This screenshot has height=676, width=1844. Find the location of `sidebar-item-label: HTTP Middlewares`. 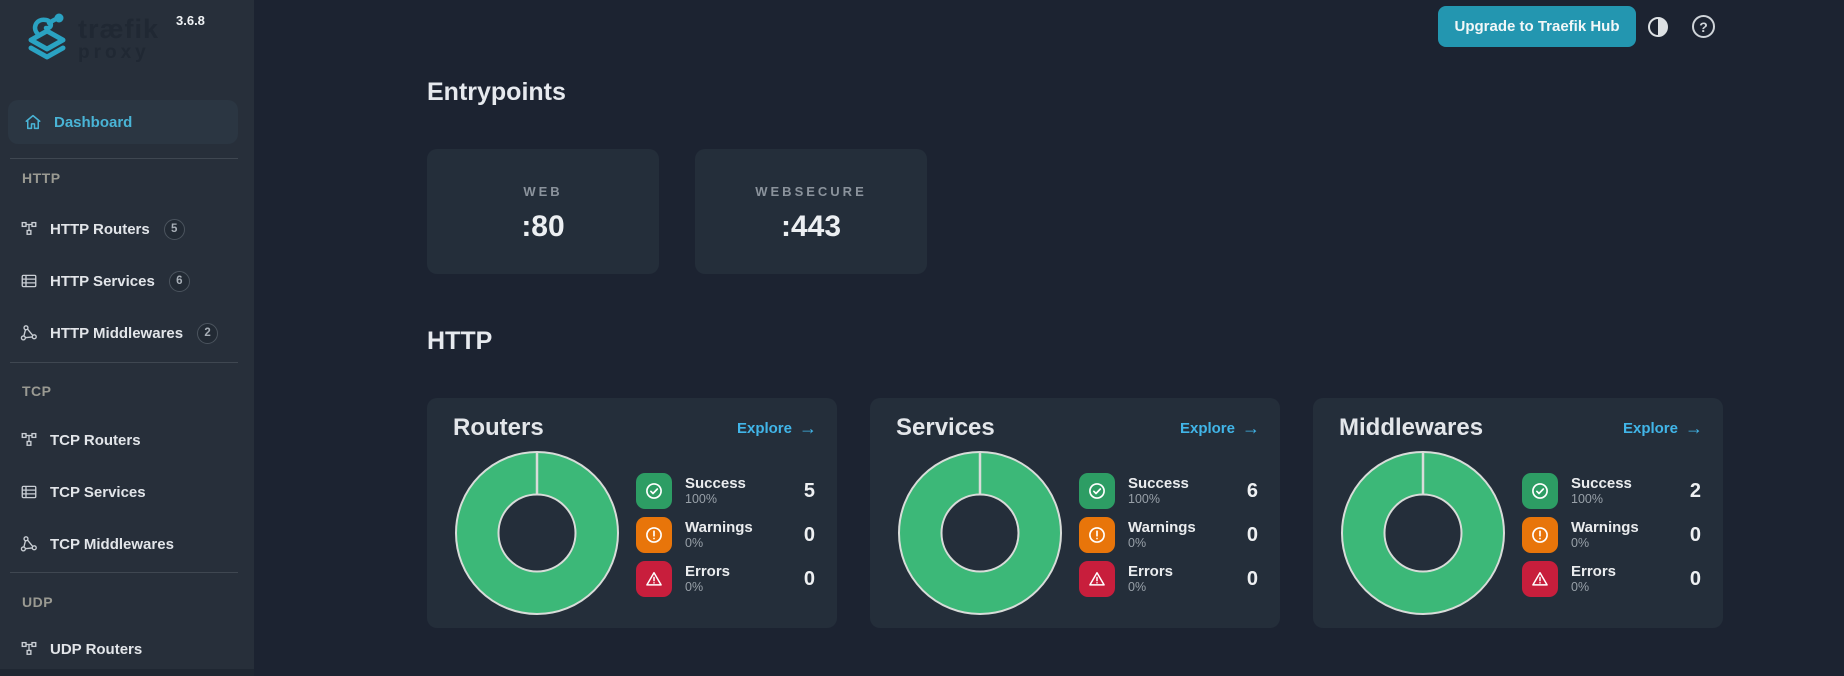

sidebar-item-label: HTTP Middlewares is located at coordinates (117, 333).